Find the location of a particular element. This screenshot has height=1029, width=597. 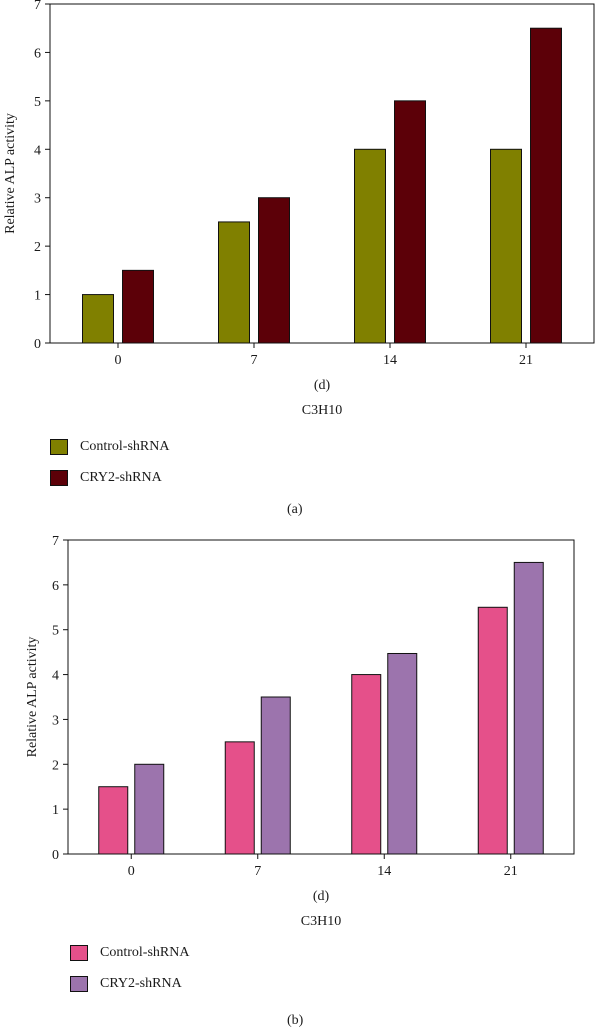

panel-label-b: (b) is located at coordinates (295, 1020).